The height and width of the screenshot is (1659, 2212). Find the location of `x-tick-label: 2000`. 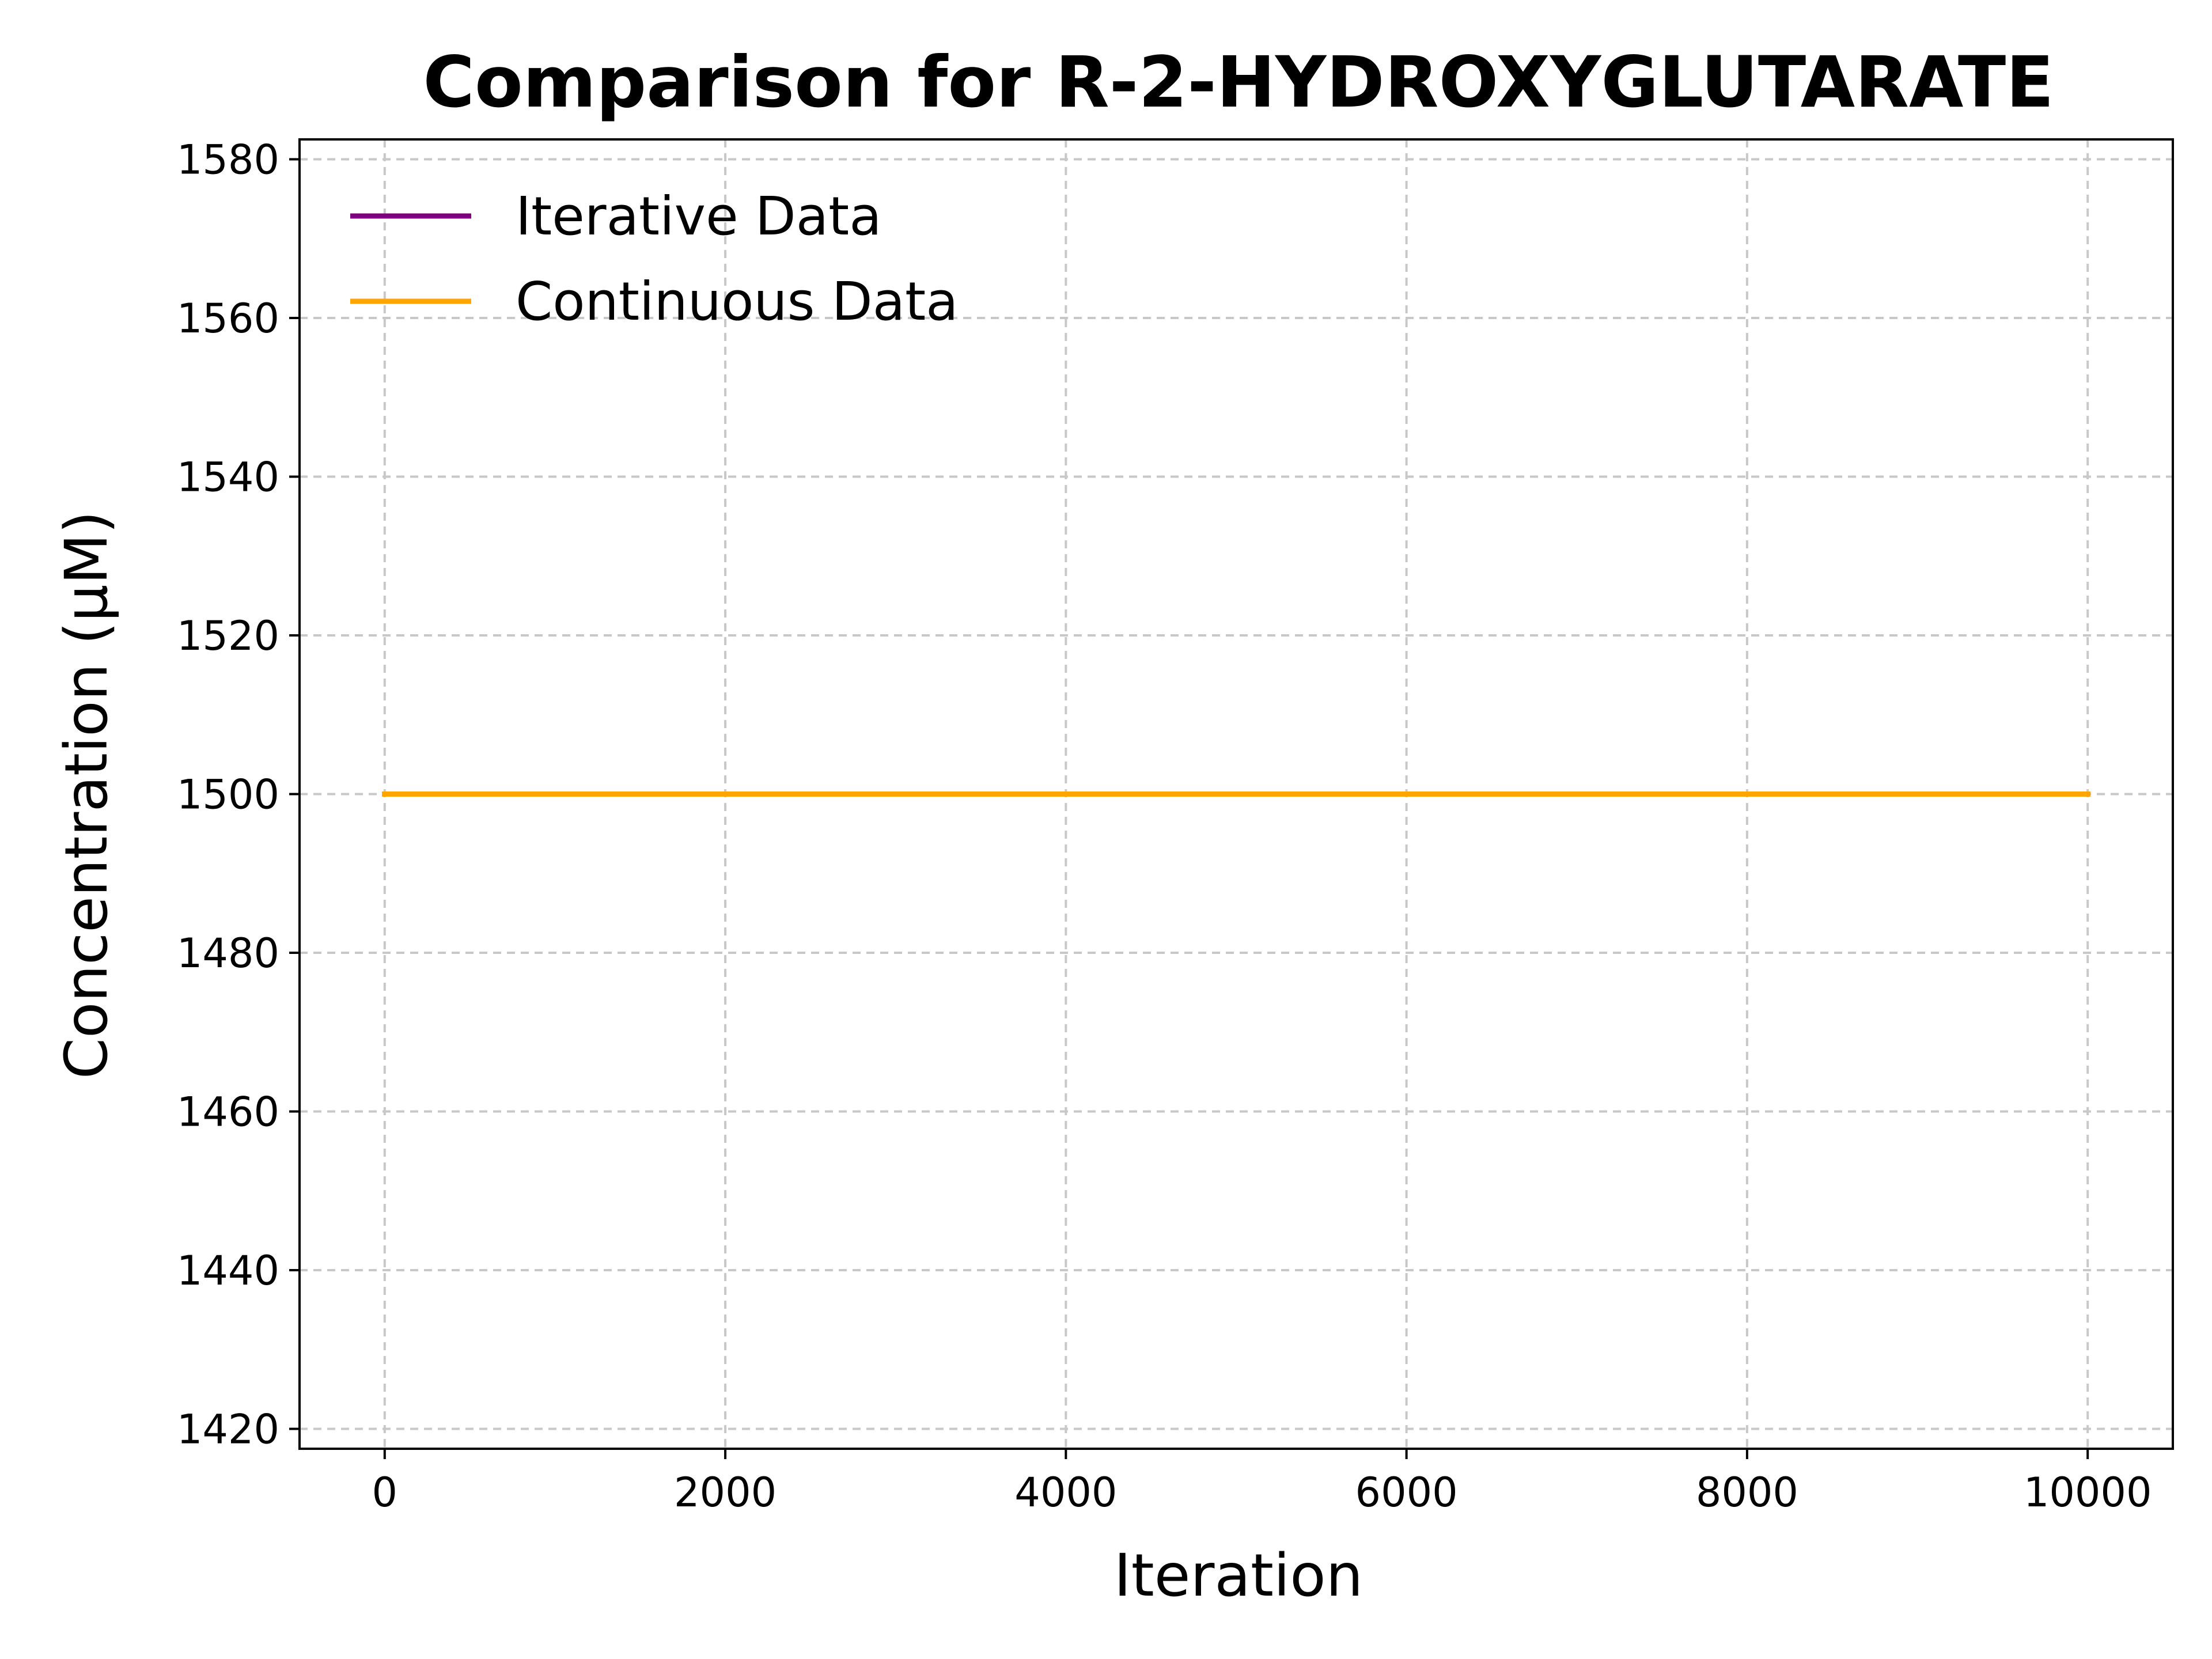

x-tick-label: 2000 is located at coordinates (725, 1492).